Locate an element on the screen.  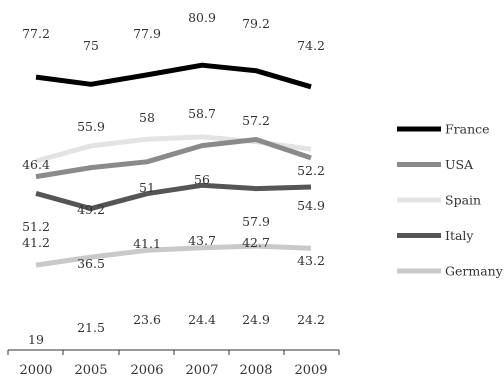
series-line-usa is located at coordinates (173, 158).